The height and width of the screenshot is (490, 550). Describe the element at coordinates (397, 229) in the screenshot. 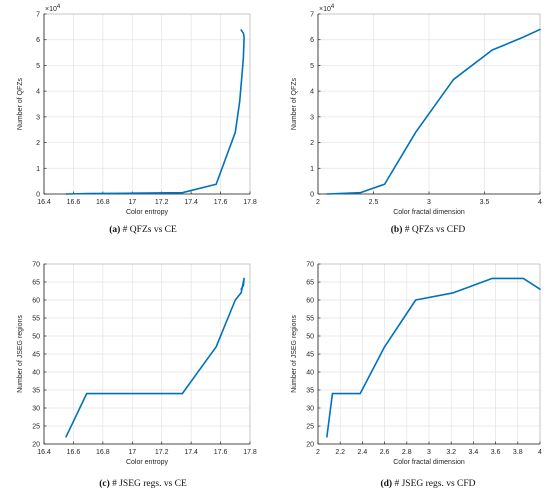

I see `caption-letter: (b)` at that location.